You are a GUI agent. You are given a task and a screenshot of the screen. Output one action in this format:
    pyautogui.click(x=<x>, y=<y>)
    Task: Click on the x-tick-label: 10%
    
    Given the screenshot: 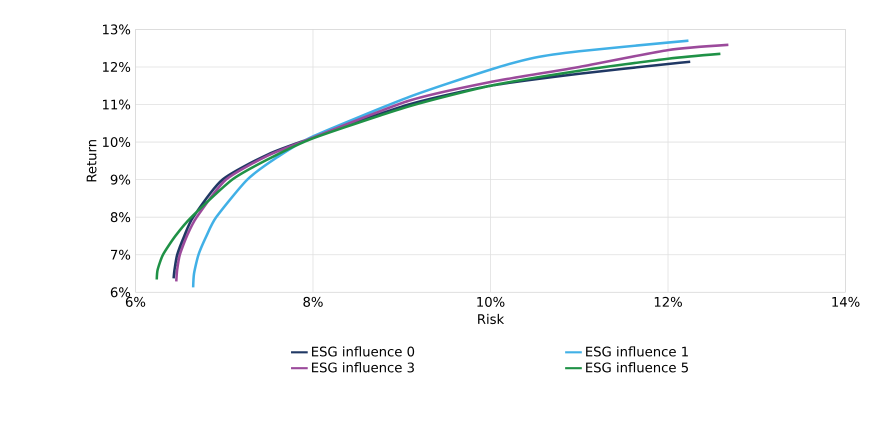 What is the action you would take?
    pyautogui.click(x=490, y=301)
    